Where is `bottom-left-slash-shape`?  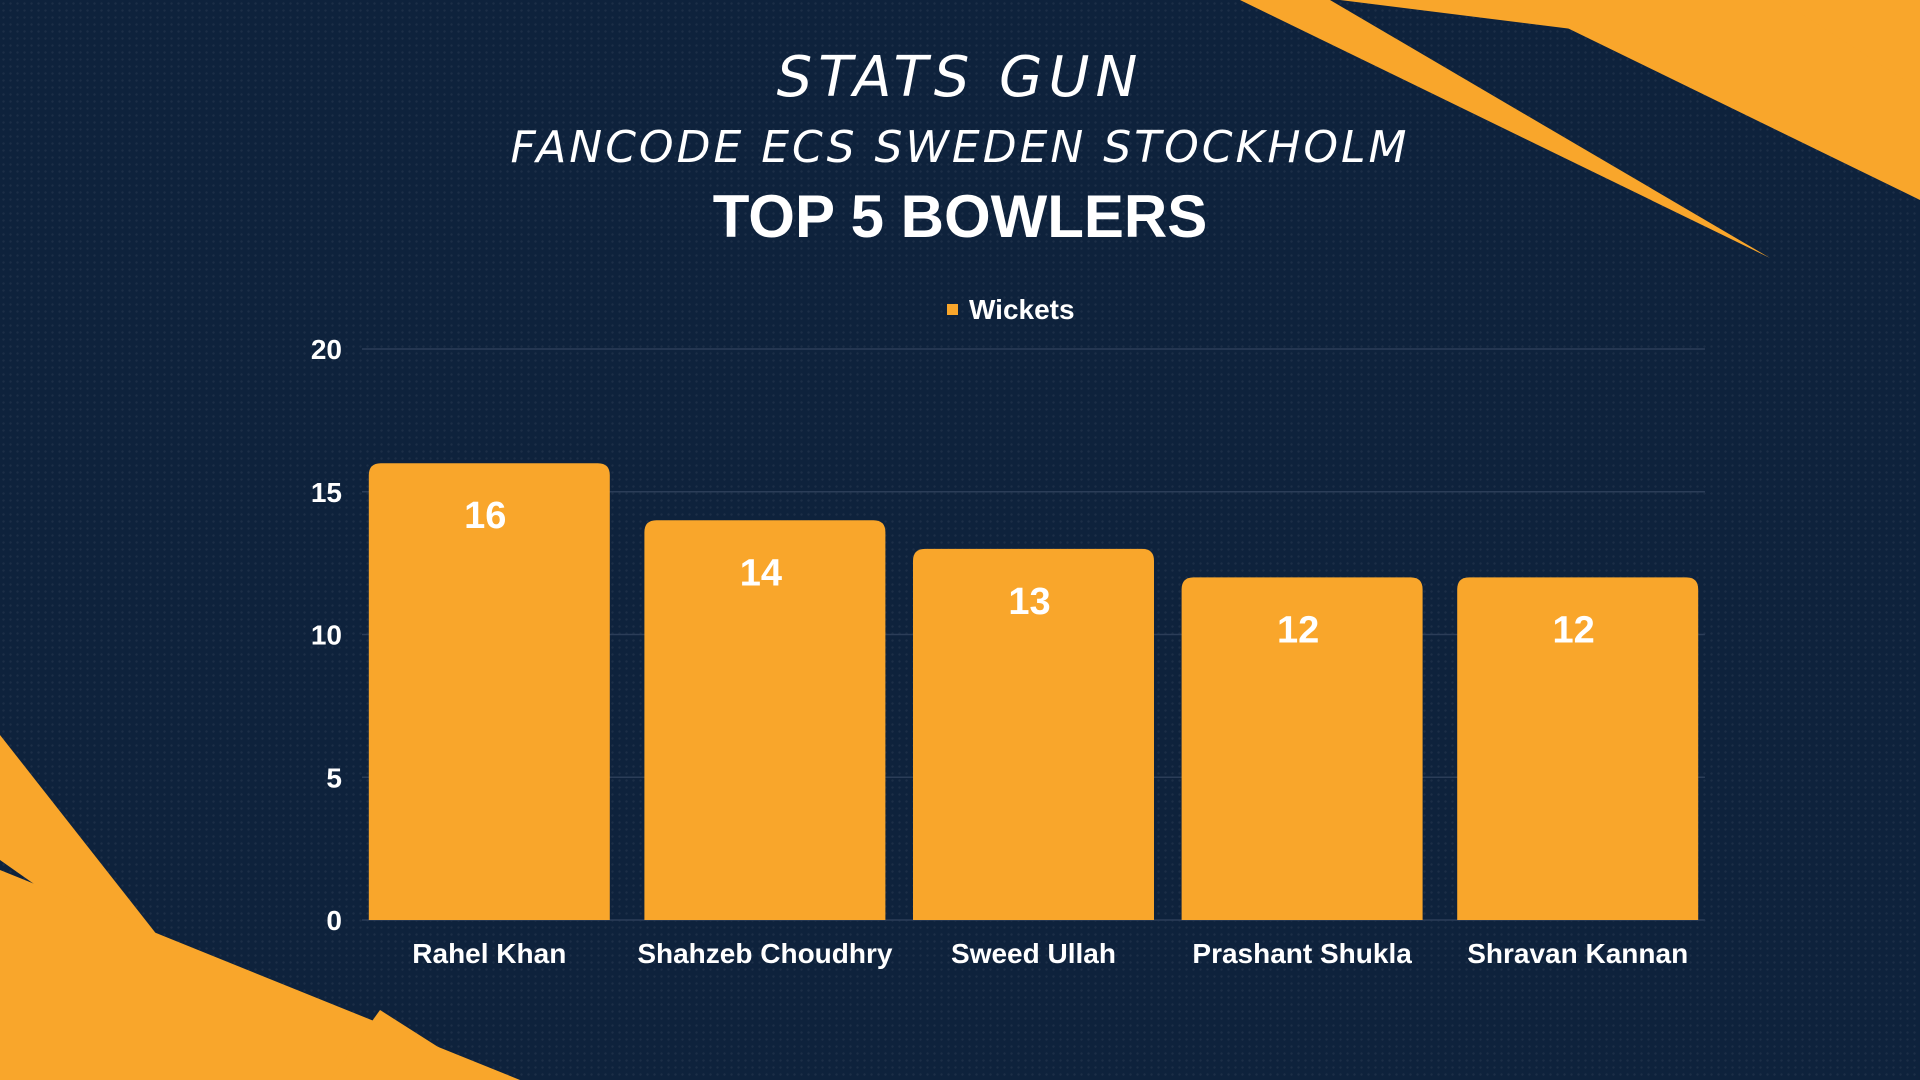 bottom-left-slash-shape is located at coordinates (410, 1045).